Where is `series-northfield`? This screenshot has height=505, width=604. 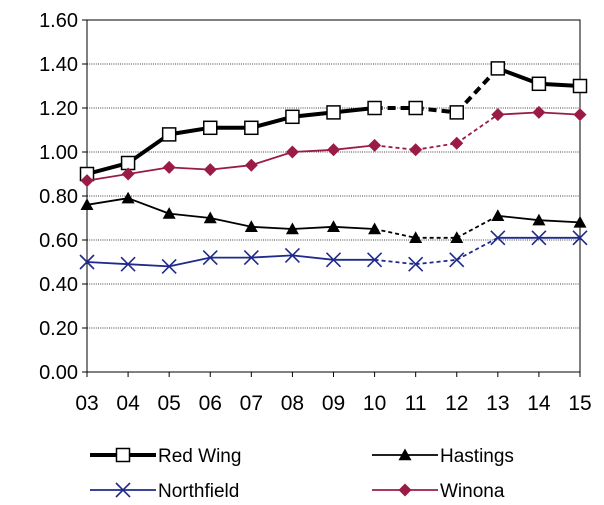 series-northfield is located at coordinates (333, 252).